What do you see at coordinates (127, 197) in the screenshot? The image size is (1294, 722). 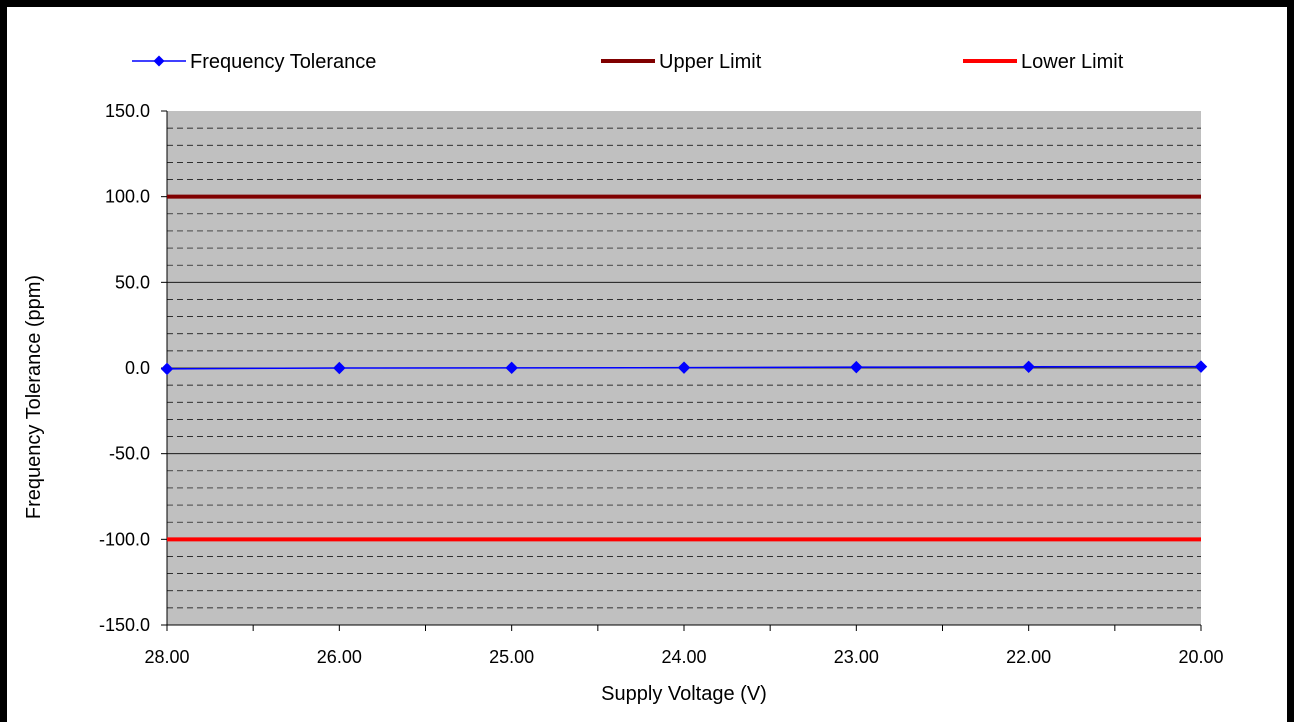 I see `y-tick-label: 100.0` at bounding box center [127, 197].